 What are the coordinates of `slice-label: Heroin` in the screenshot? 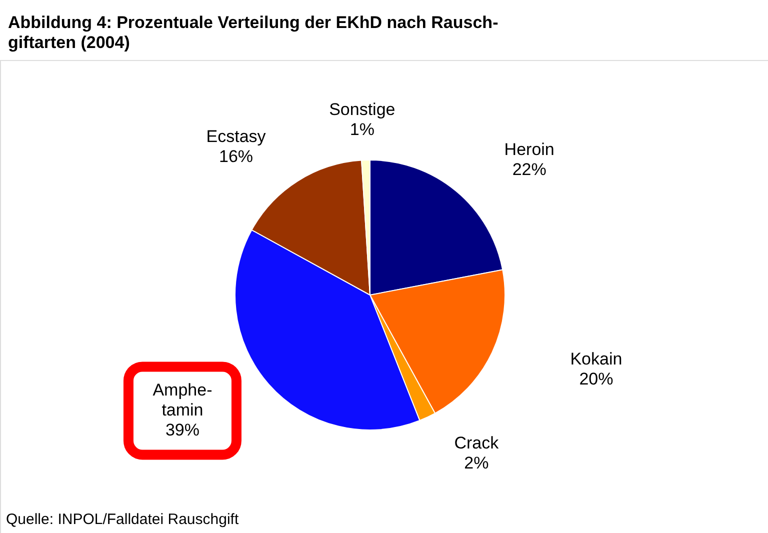 It's located at (529, 150).